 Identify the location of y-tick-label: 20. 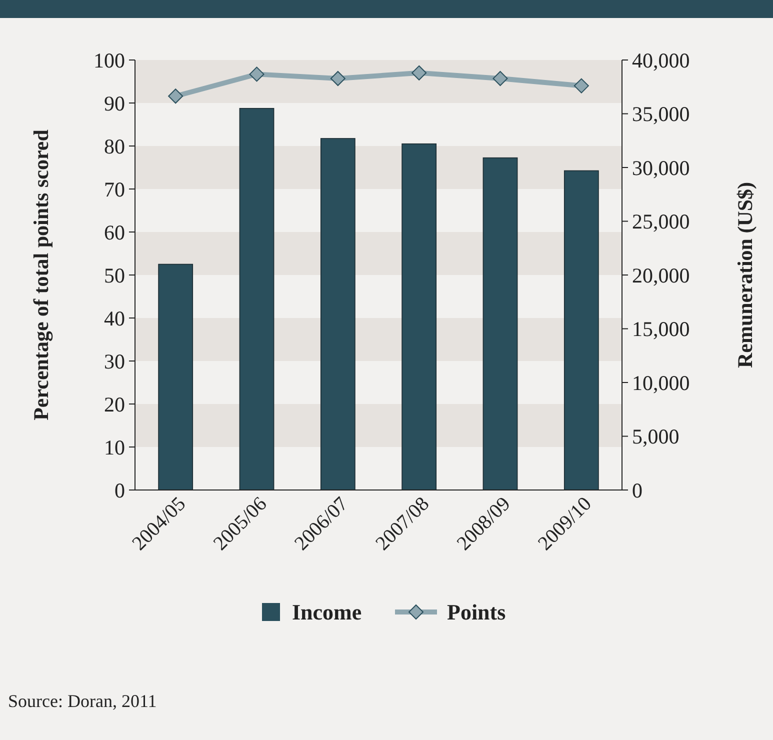
(114, 404).